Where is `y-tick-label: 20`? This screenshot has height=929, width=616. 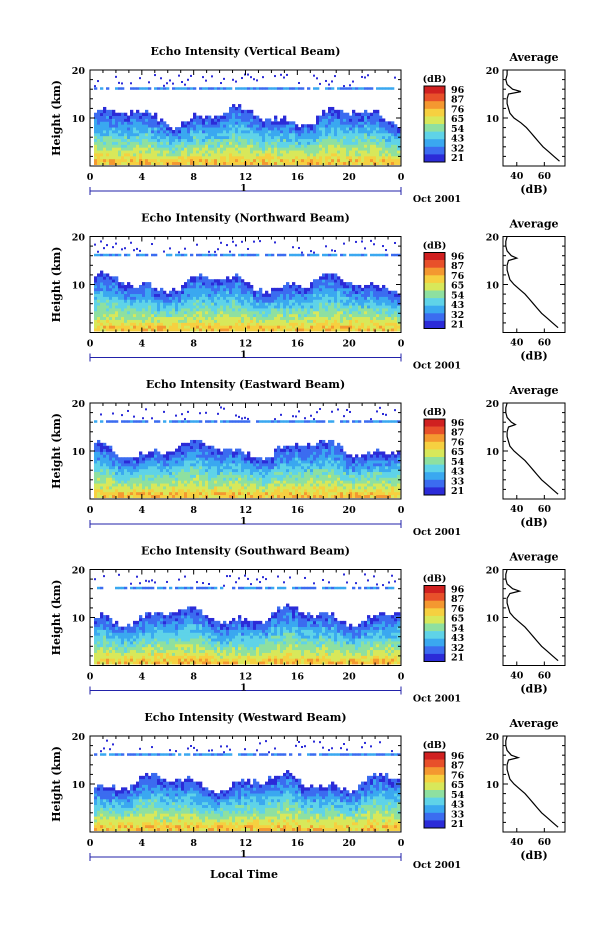
y-tick-label: 20 is located at coordinates (79, 571).